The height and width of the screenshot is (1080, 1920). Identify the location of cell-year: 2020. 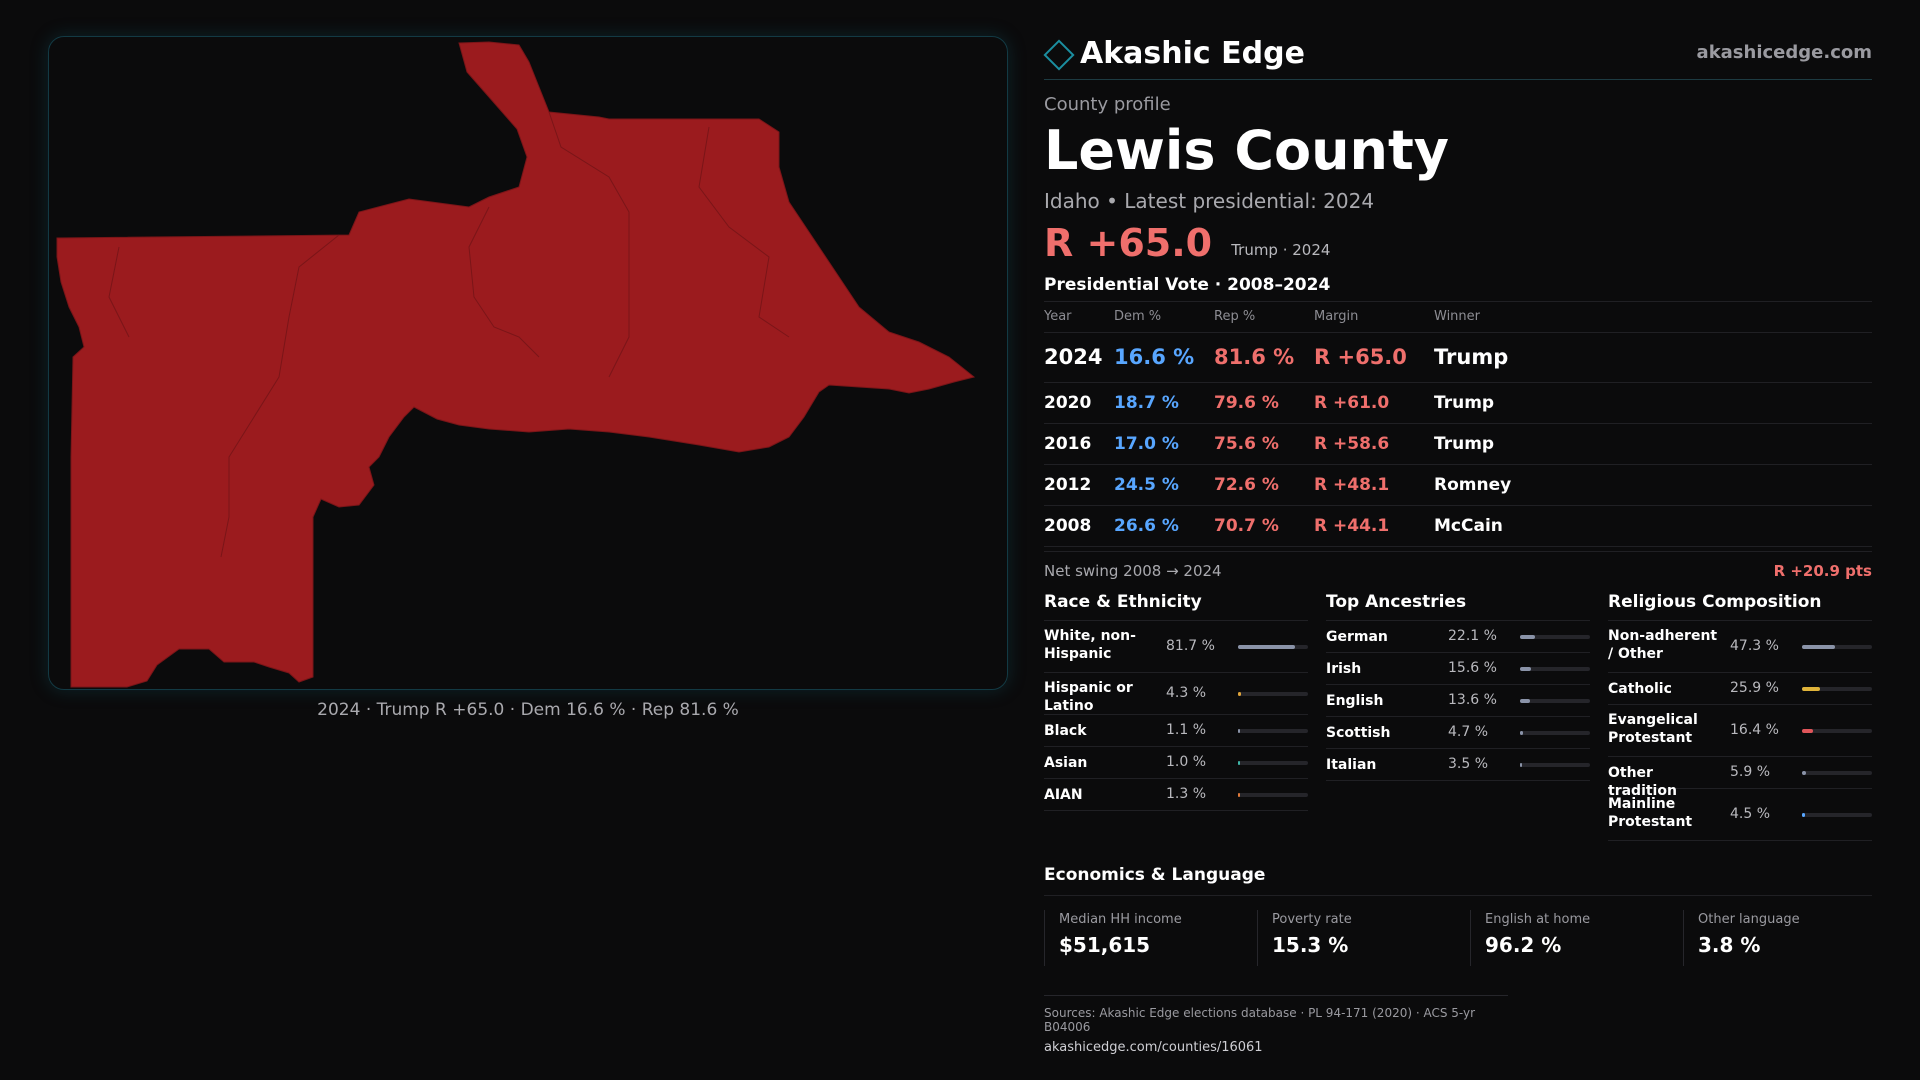
(1079, 403).